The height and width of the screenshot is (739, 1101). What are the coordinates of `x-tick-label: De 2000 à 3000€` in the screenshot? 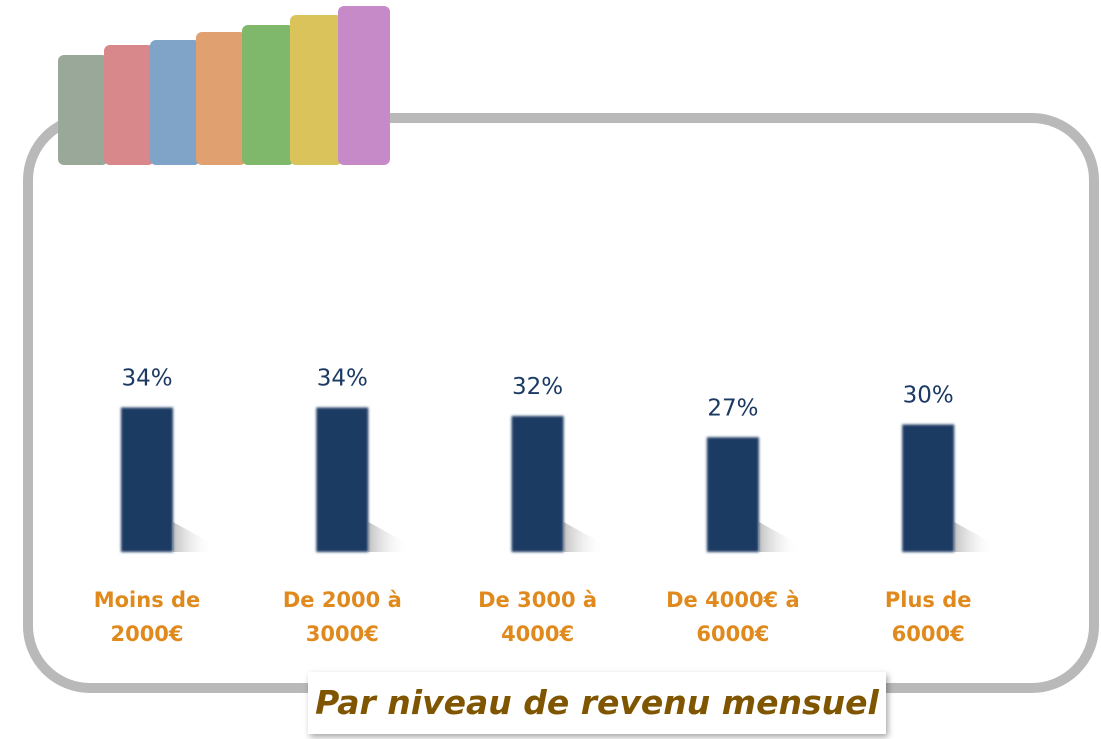 It's located at (342, 617).